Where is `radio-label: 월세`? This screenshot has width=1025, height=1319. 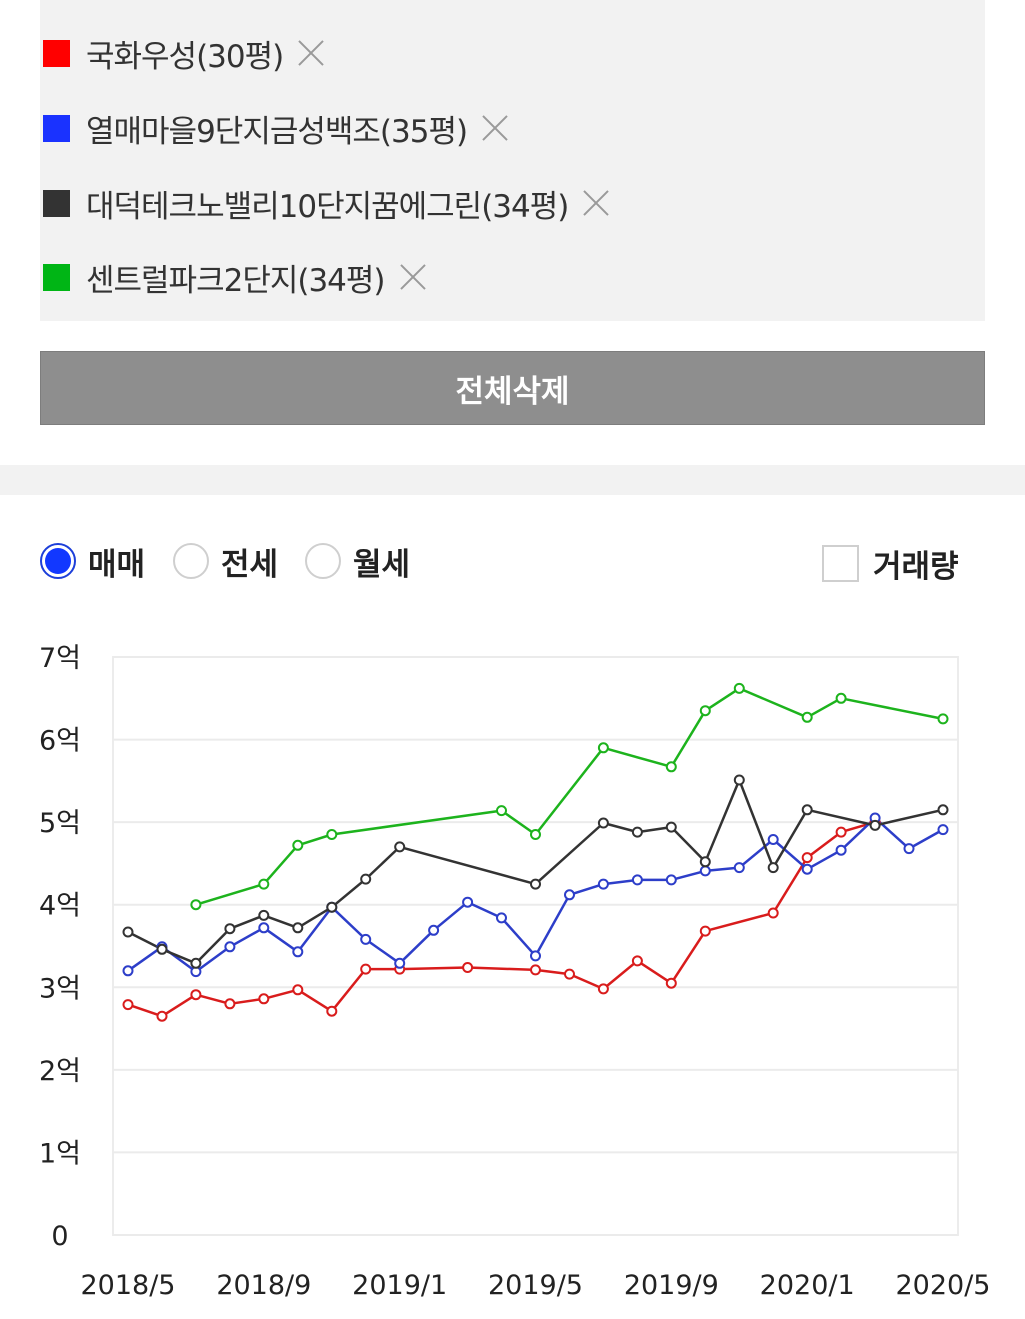
radio-label: 월세 is located at coordinates (382, 564).